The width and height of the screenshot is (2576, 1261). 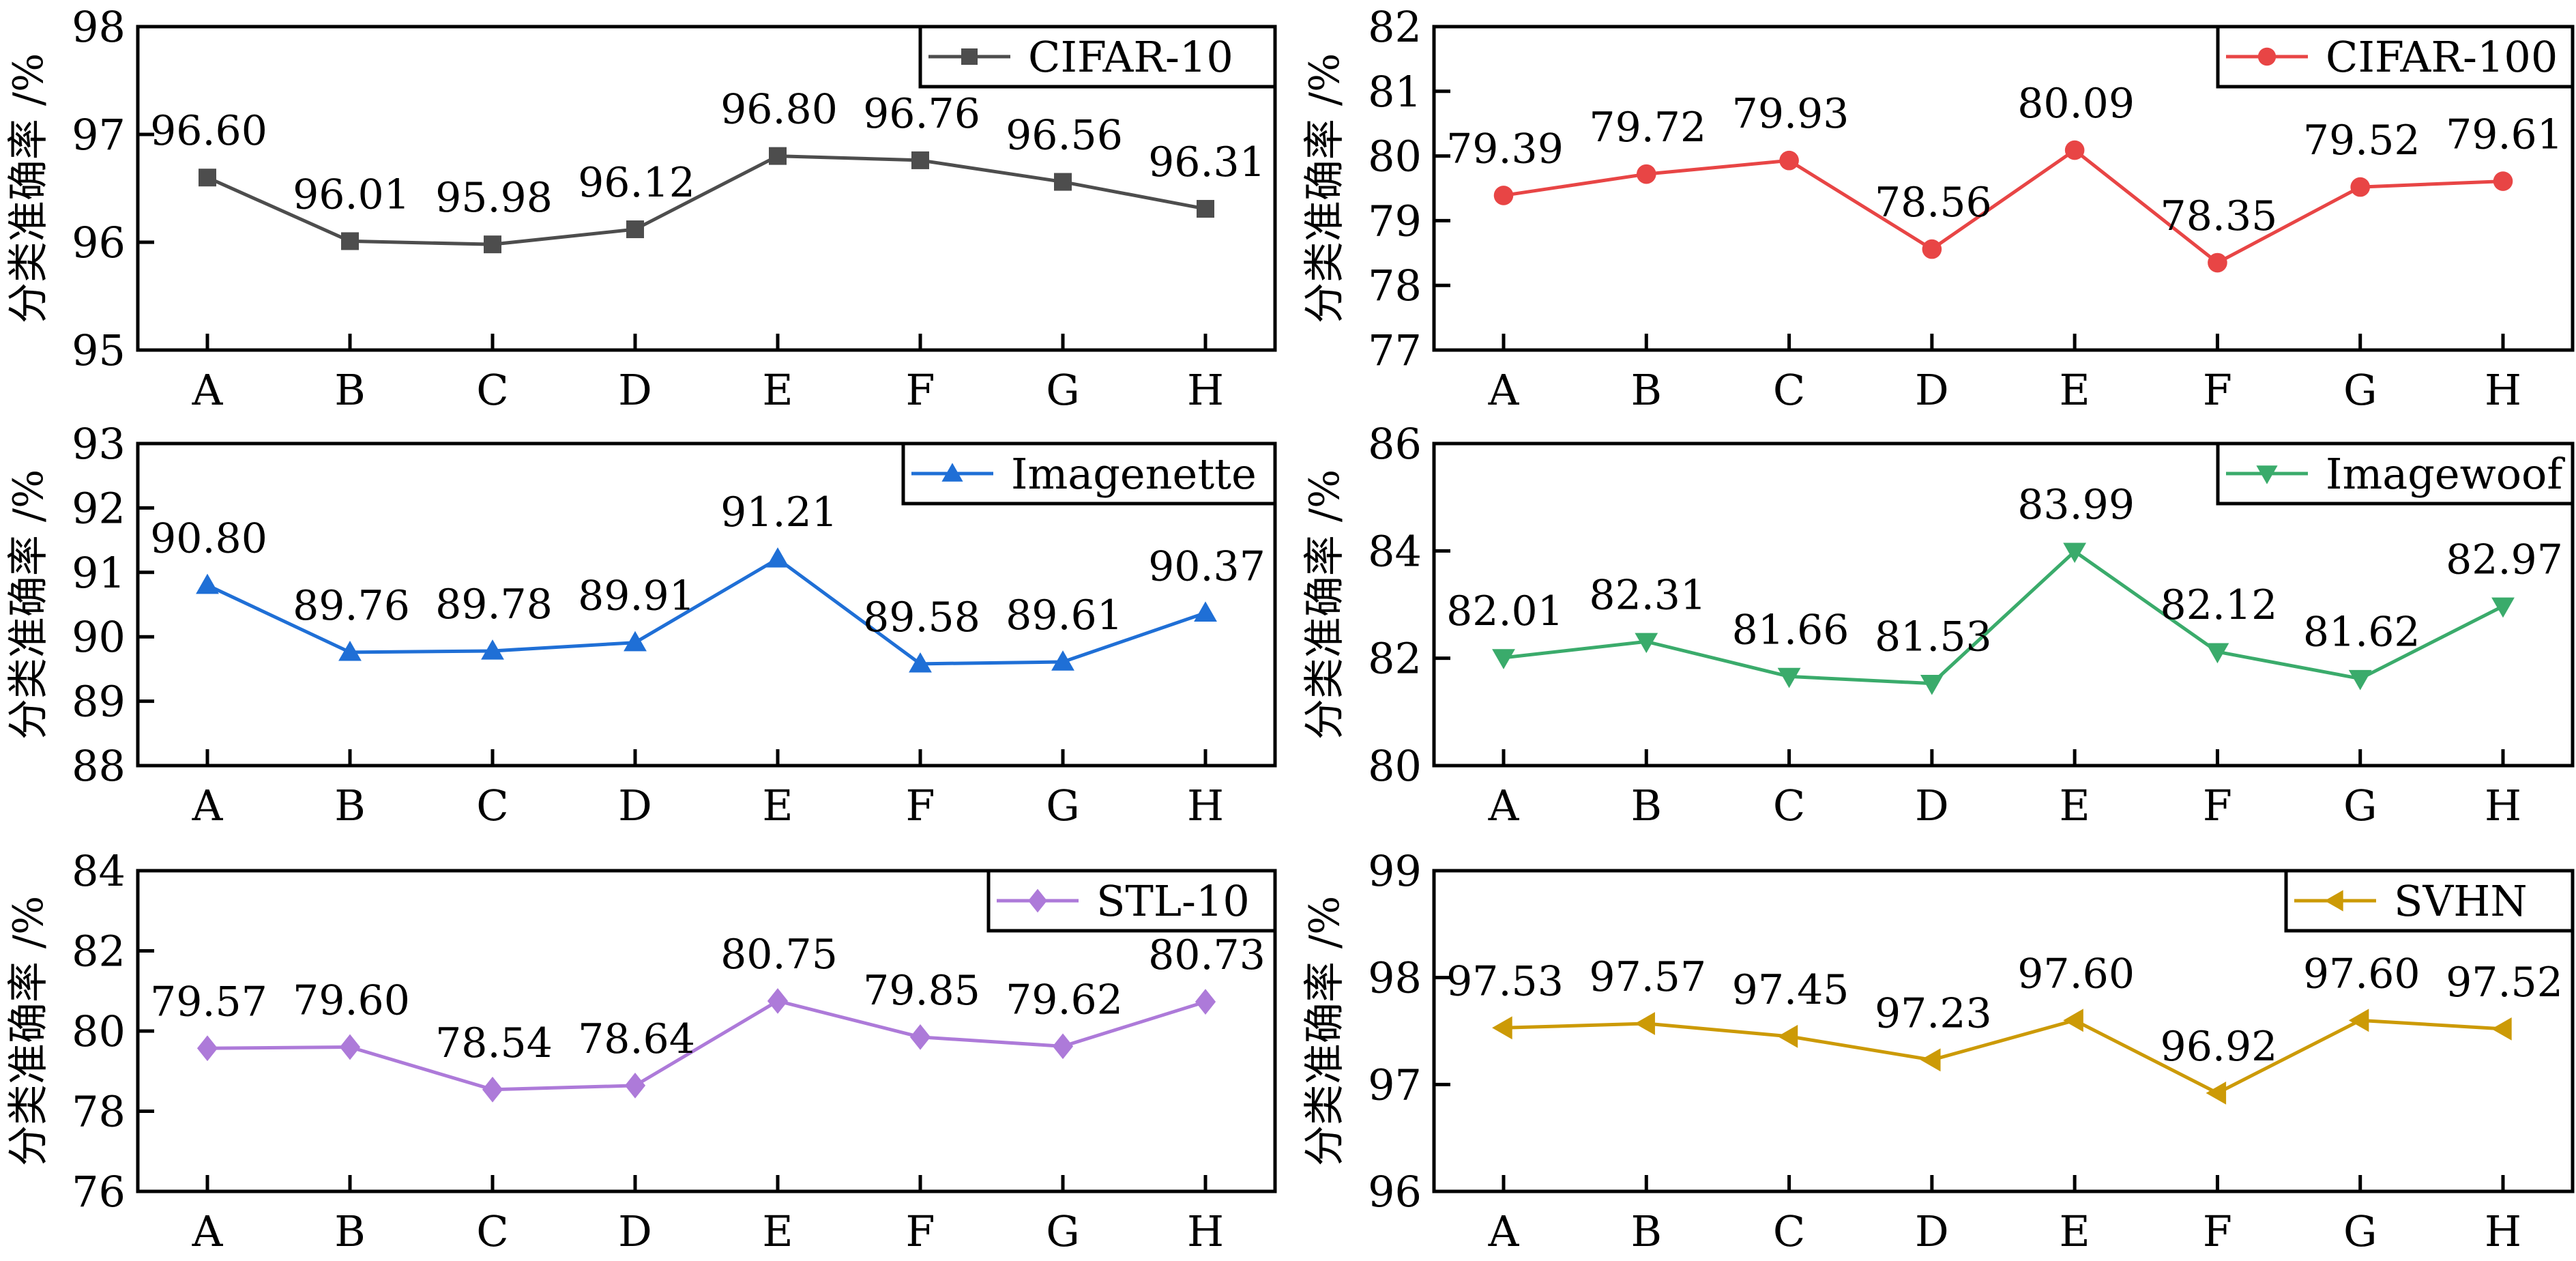 I want to click on data-label: 97.53, so click(x=1505, y=981).